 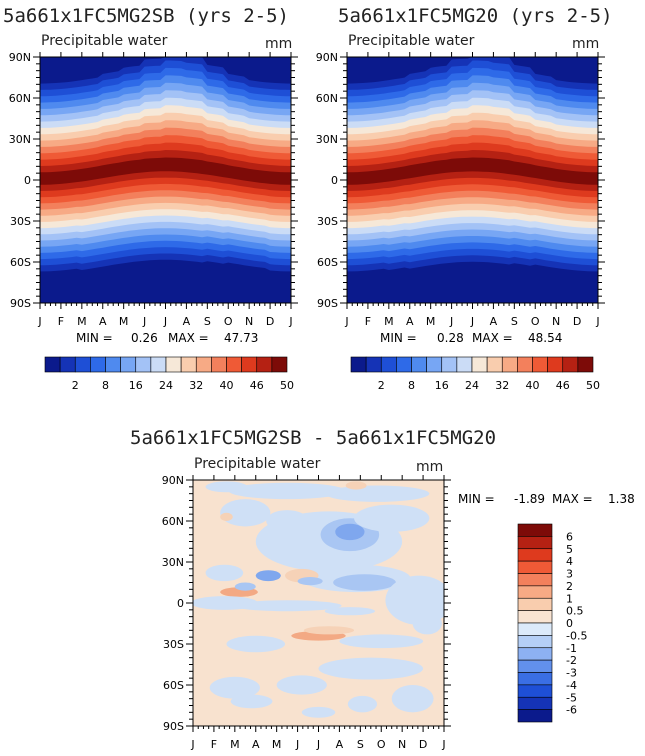 What do you see at coordinates (334, 180) in the screenshot?
I see `panel-b-y-tick-label: 0` at bounding box center [334, 180].